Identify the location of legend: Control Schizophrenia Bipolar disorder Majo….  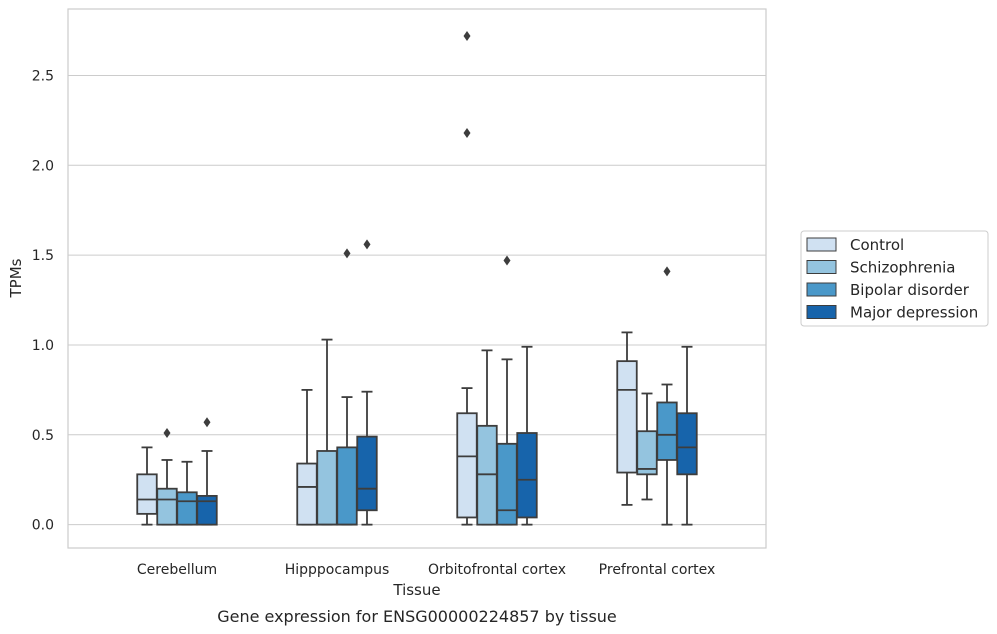
(894, 278).